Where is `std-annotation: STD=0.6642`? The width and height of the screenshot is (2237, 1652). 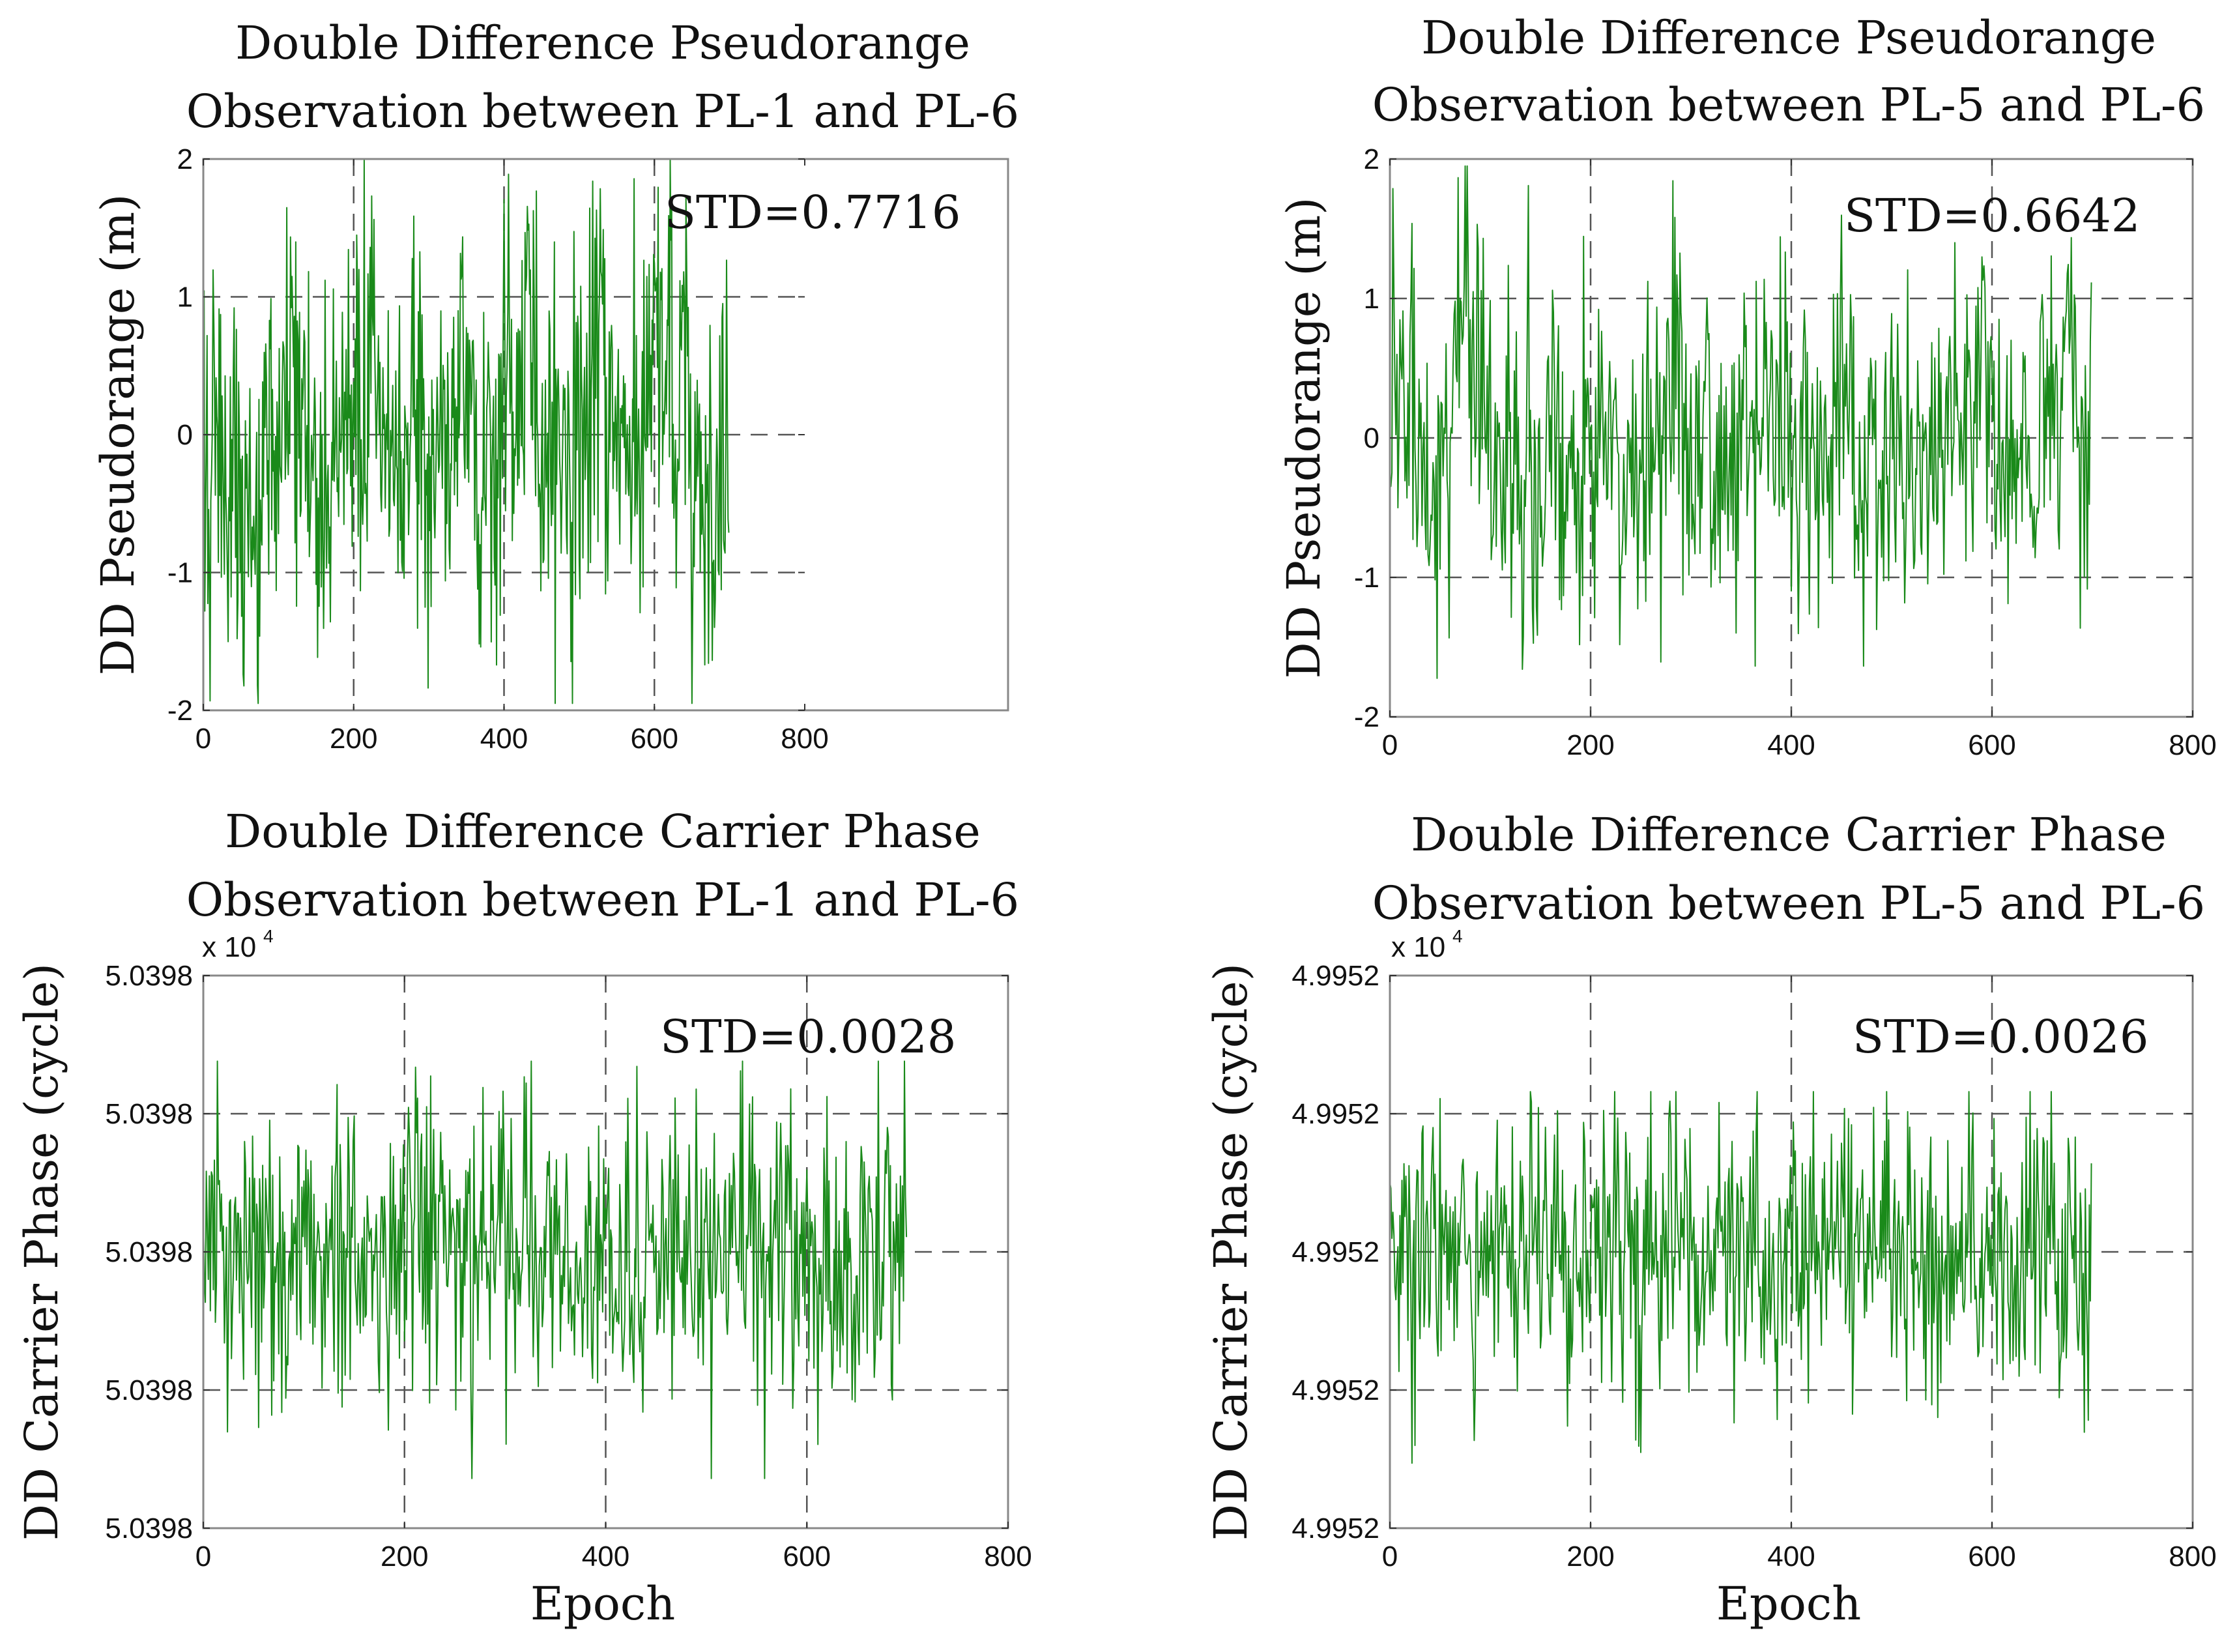
std-annotation: STD=0.6642 is located at coordinates (1992, 216).